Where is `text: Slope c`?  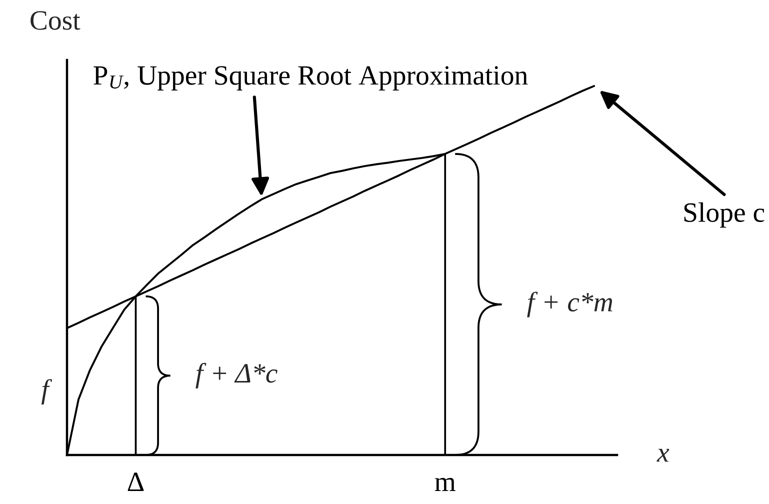 text: Slope c is located at coordinates (724, 215).